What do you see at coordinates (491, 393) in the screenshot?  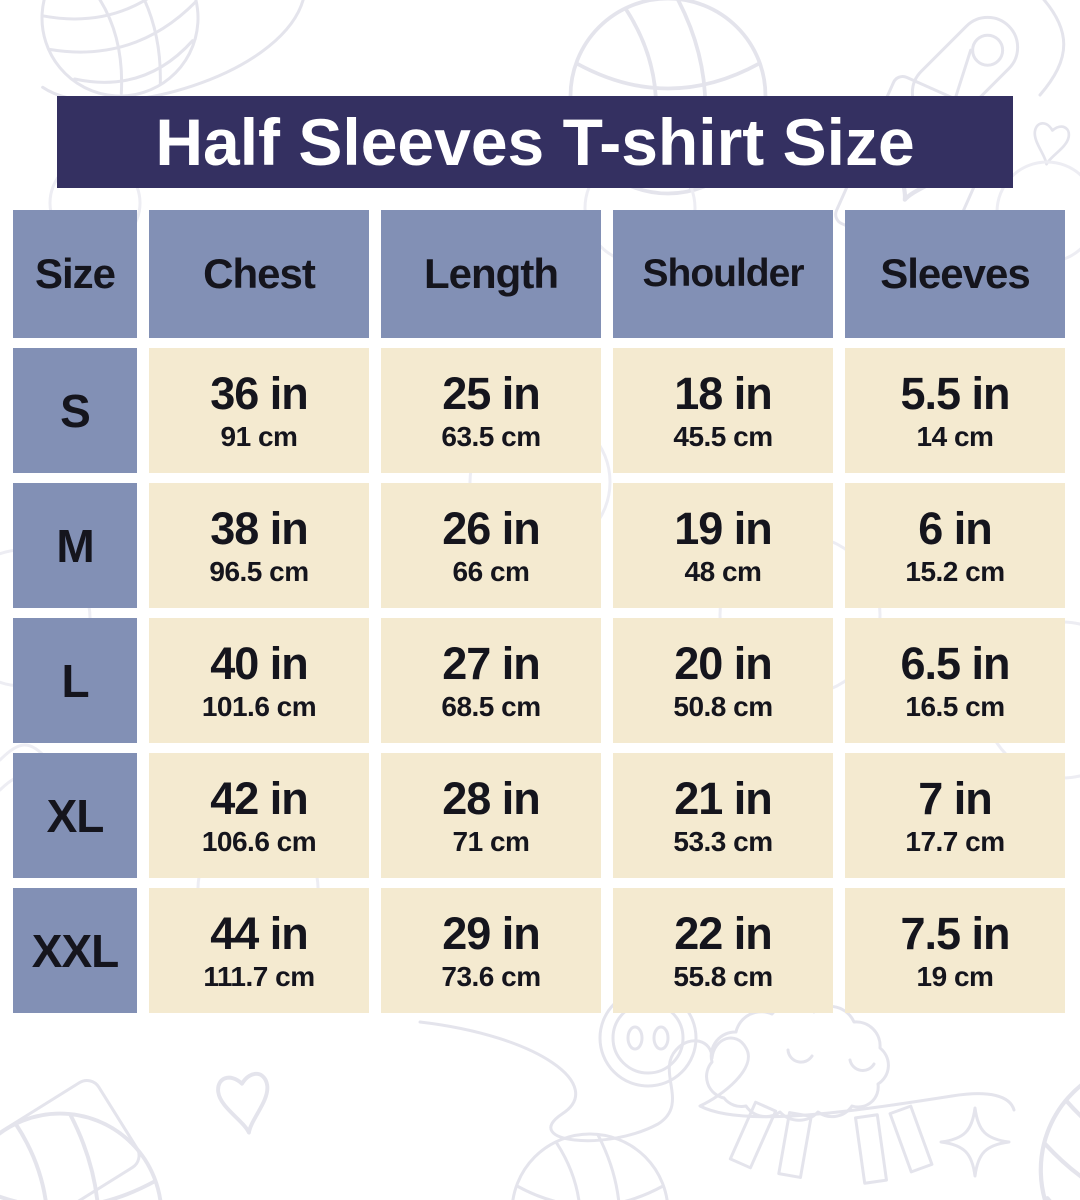 I see `value-inches: 25 in` at bounding box center [491, 393].